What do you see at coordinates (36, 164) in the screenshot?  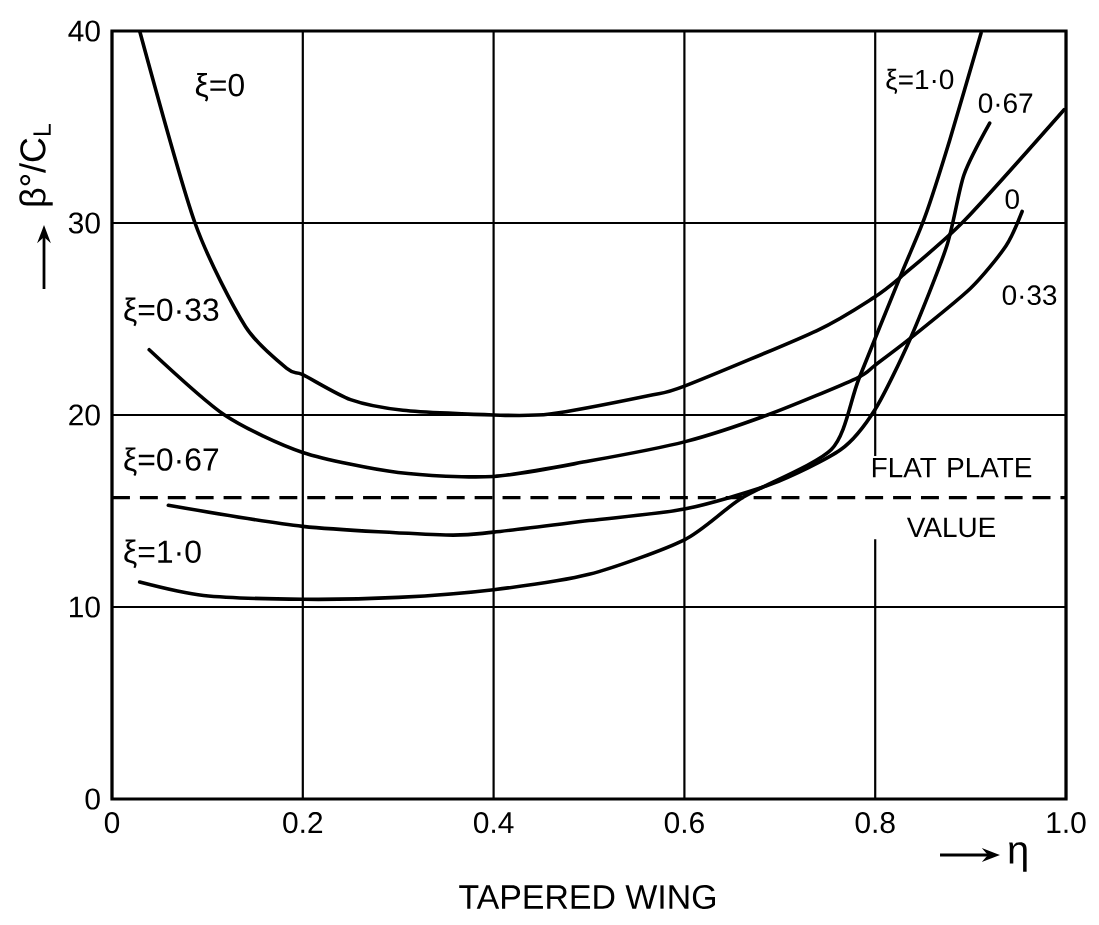 I see `y-axis-title: β°/C$_{L}$` at bounding box center [36, 164].